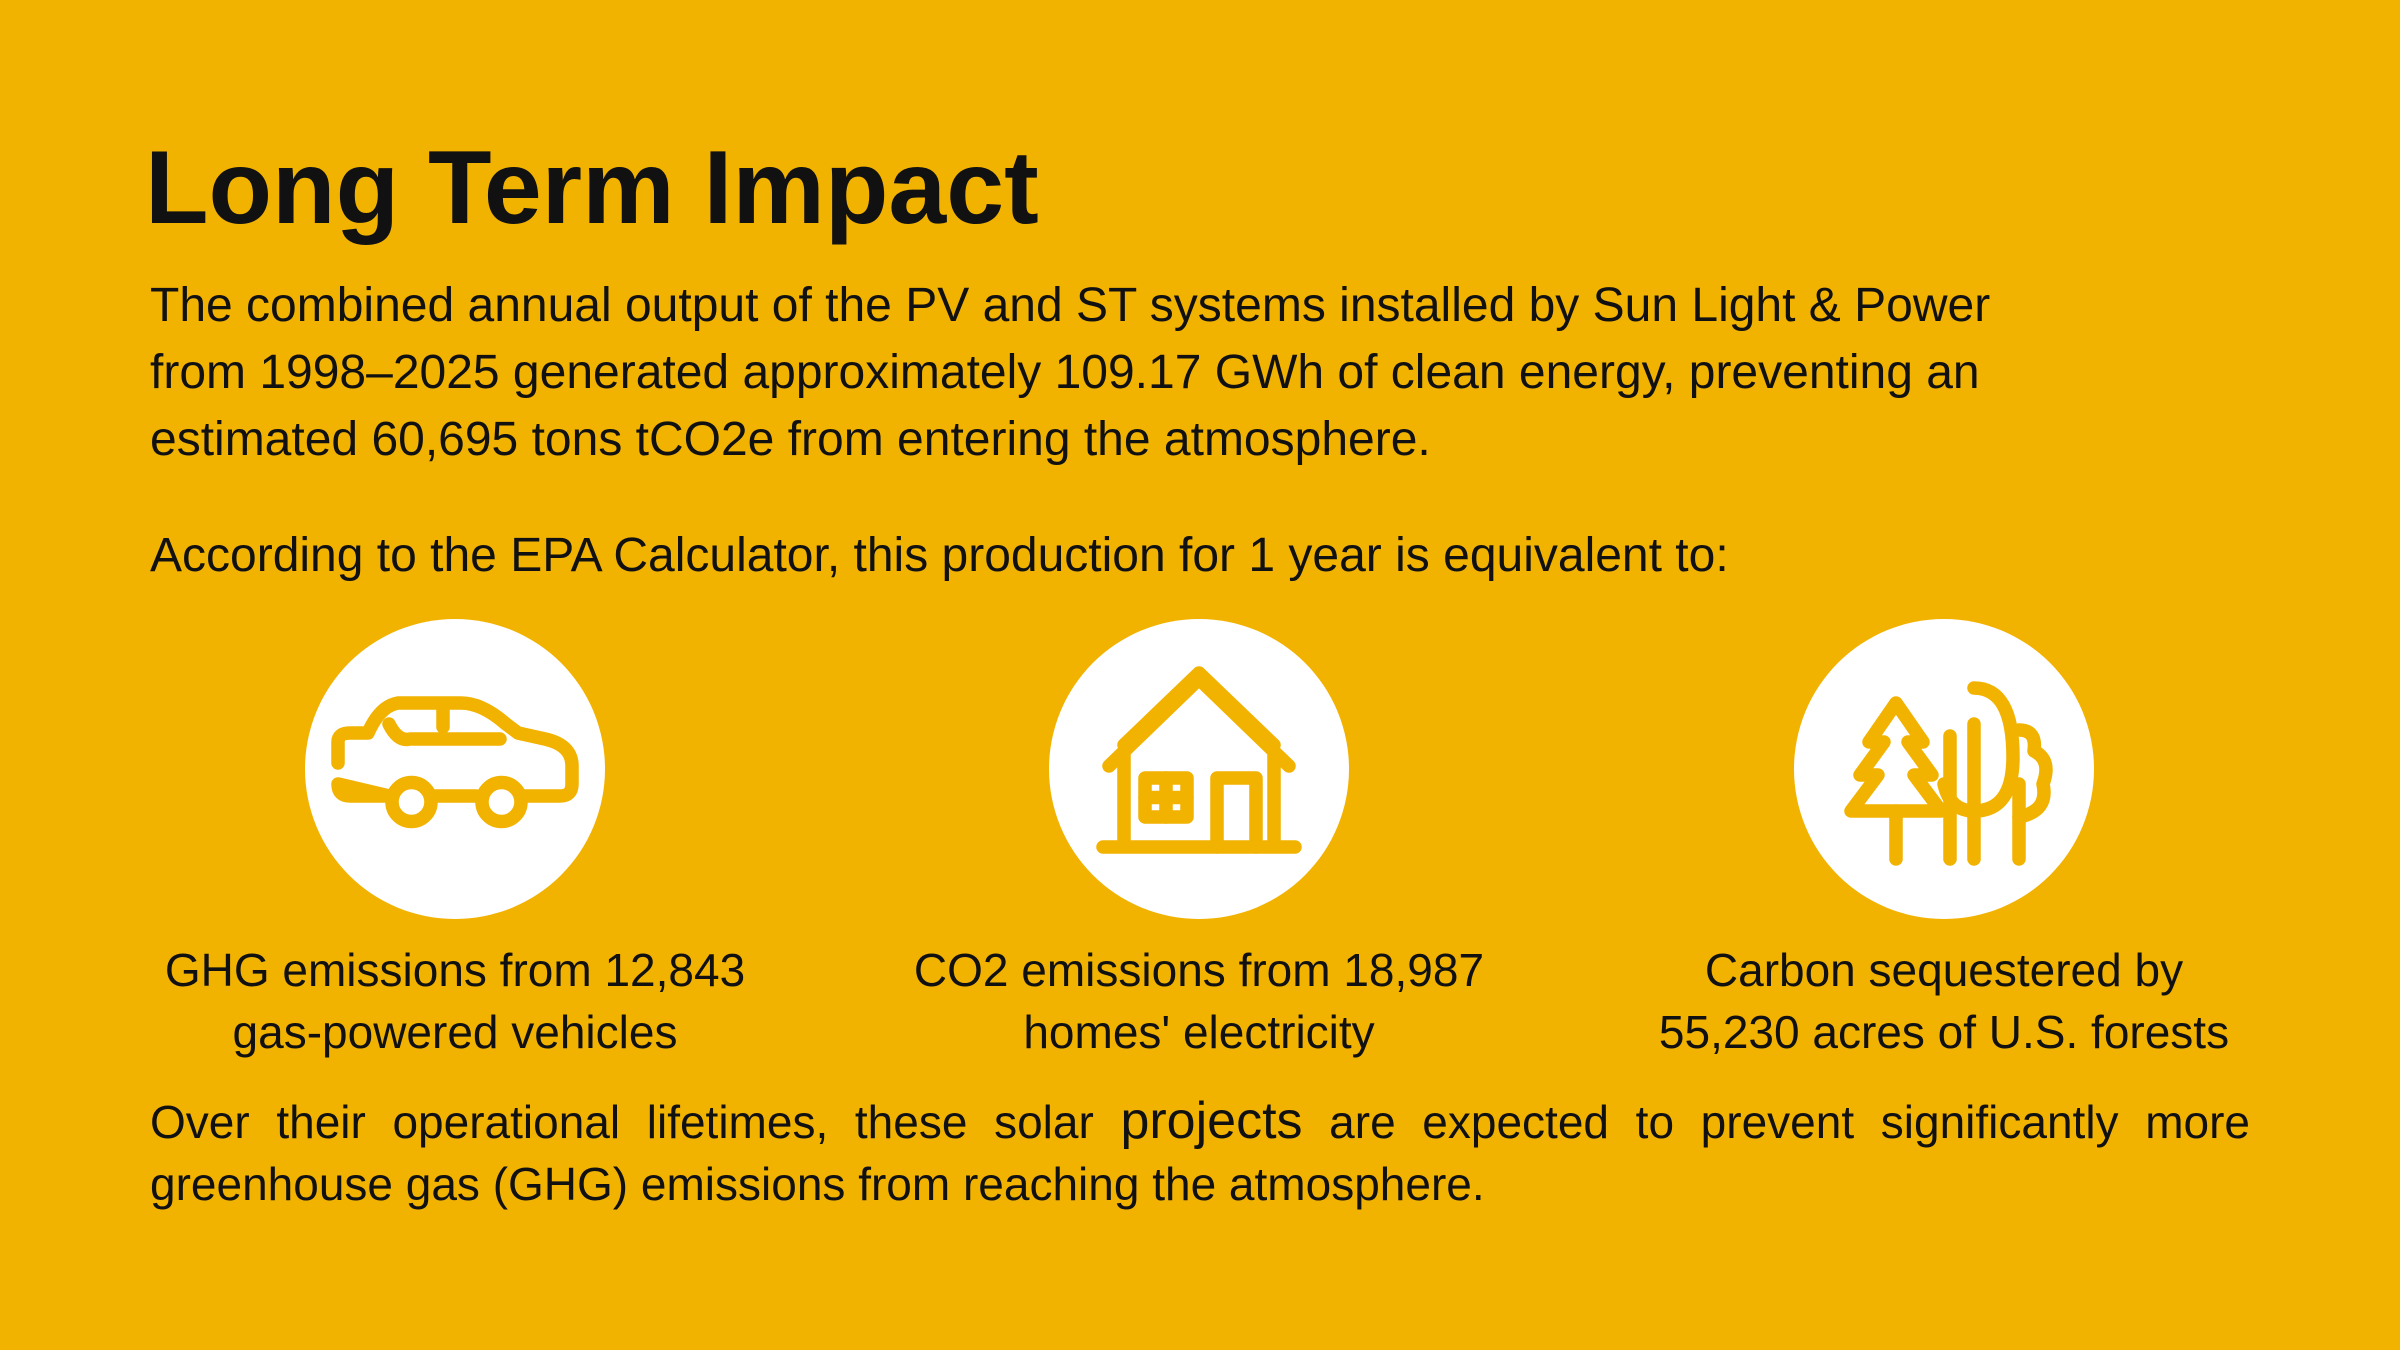 Image resolution: width=2400 pixels, height=1350 pixels. I want to click on caption-line: homes' electricity, so click(1199, 1032).